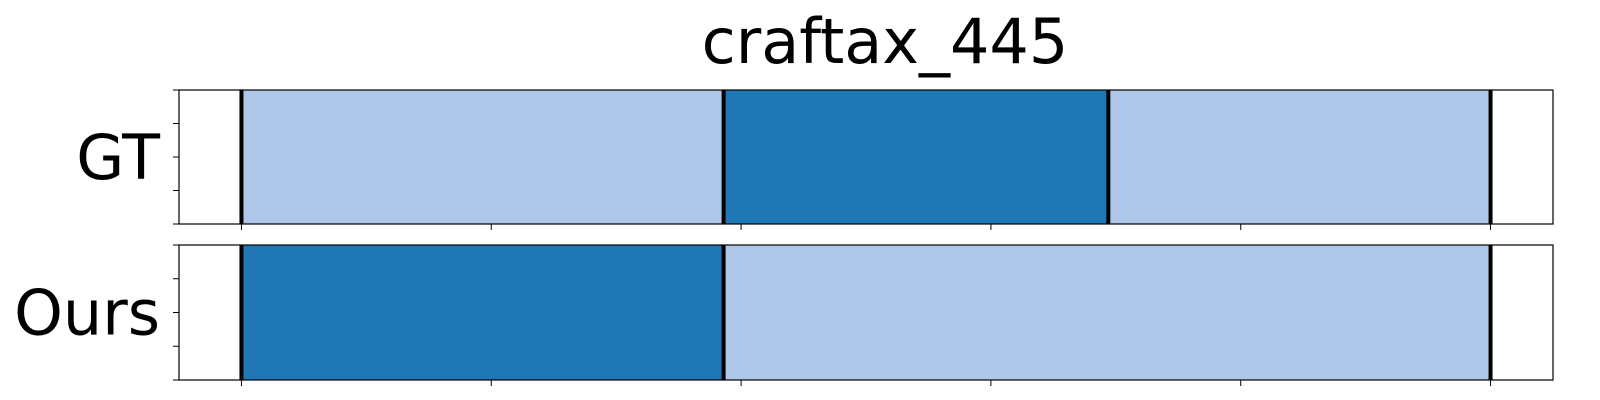 This screenshot has width=1600, height=400. What do you see at coordinates (87, 313) in the screenshot?
I see `row-label-ours: Ours` at bounding box center [87, 313].